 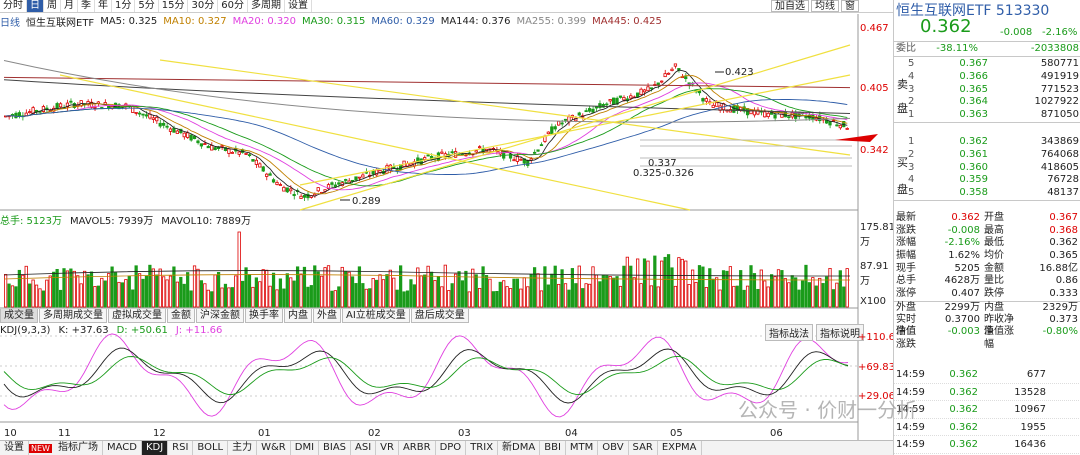 I want to click on indicator-tab: TRIX, so click(x=482, y=448).